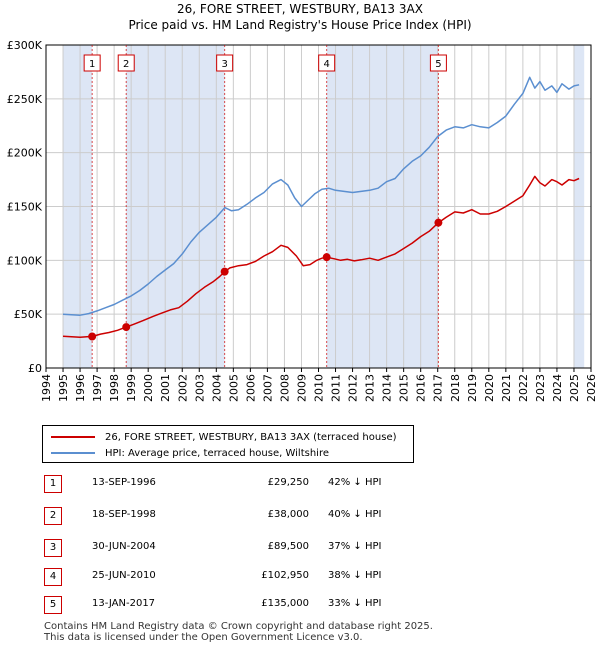 This screenshot has width=600, height=650. I want to click on x-tick-label: 2023, so click(540, 388).